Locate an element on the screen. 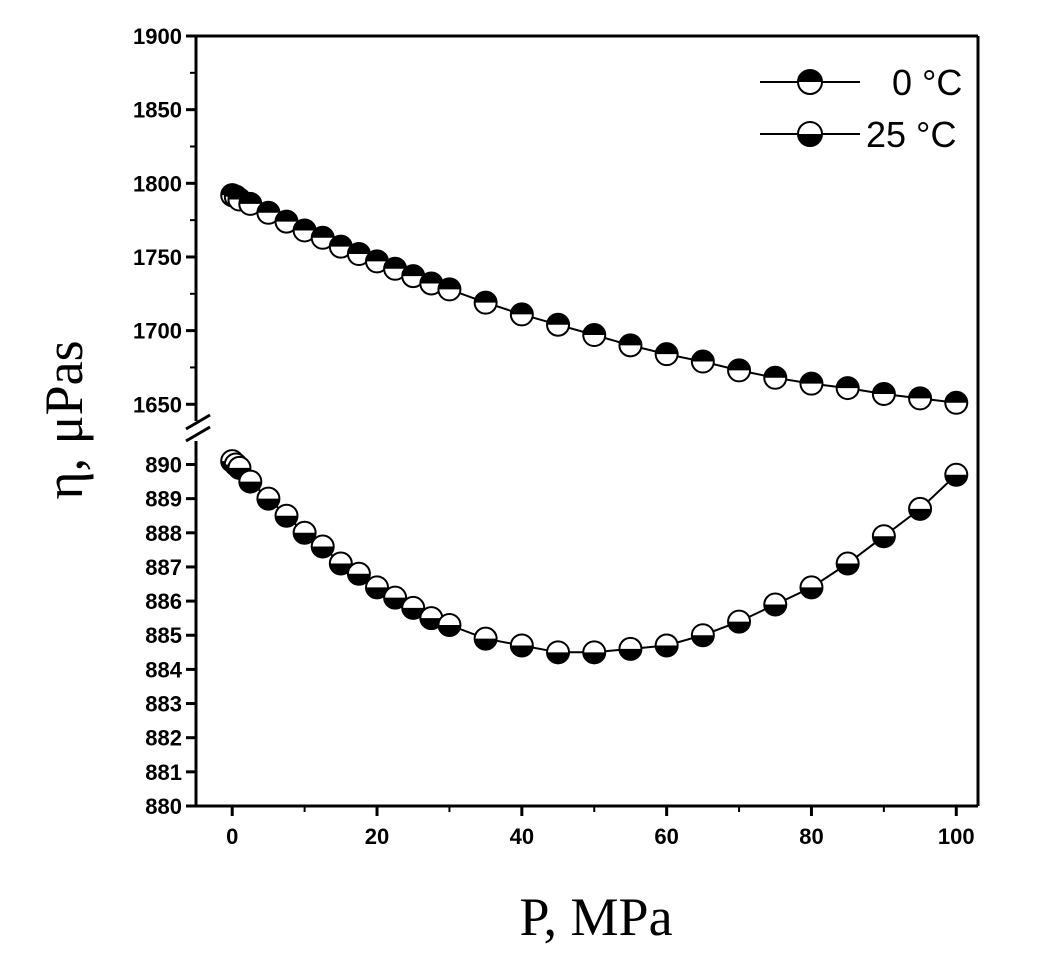  y-tick-label-lower: 888 is located at coordinates (163, 533).